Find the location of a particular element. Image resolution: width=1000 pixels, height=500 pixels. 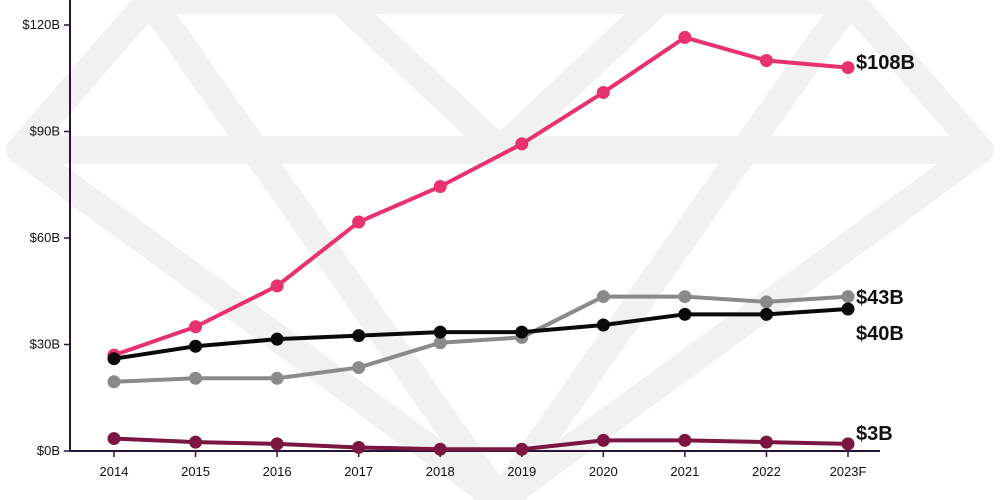

series-end-label: $43B is located at coordinates (880, 298).